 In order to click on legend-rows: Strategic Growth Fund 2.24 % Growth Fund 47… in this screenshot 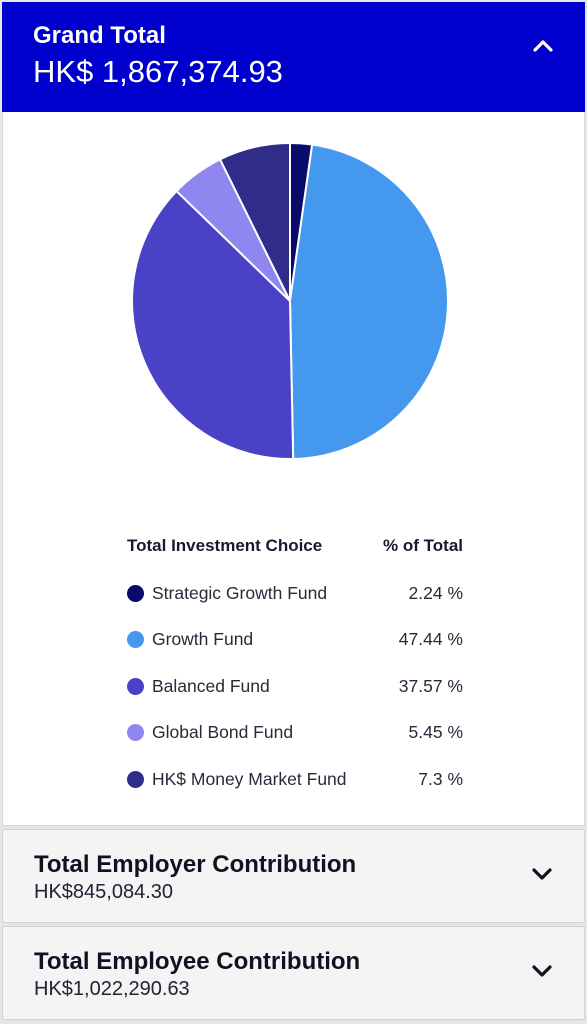, I will do `click(295, 686)`.